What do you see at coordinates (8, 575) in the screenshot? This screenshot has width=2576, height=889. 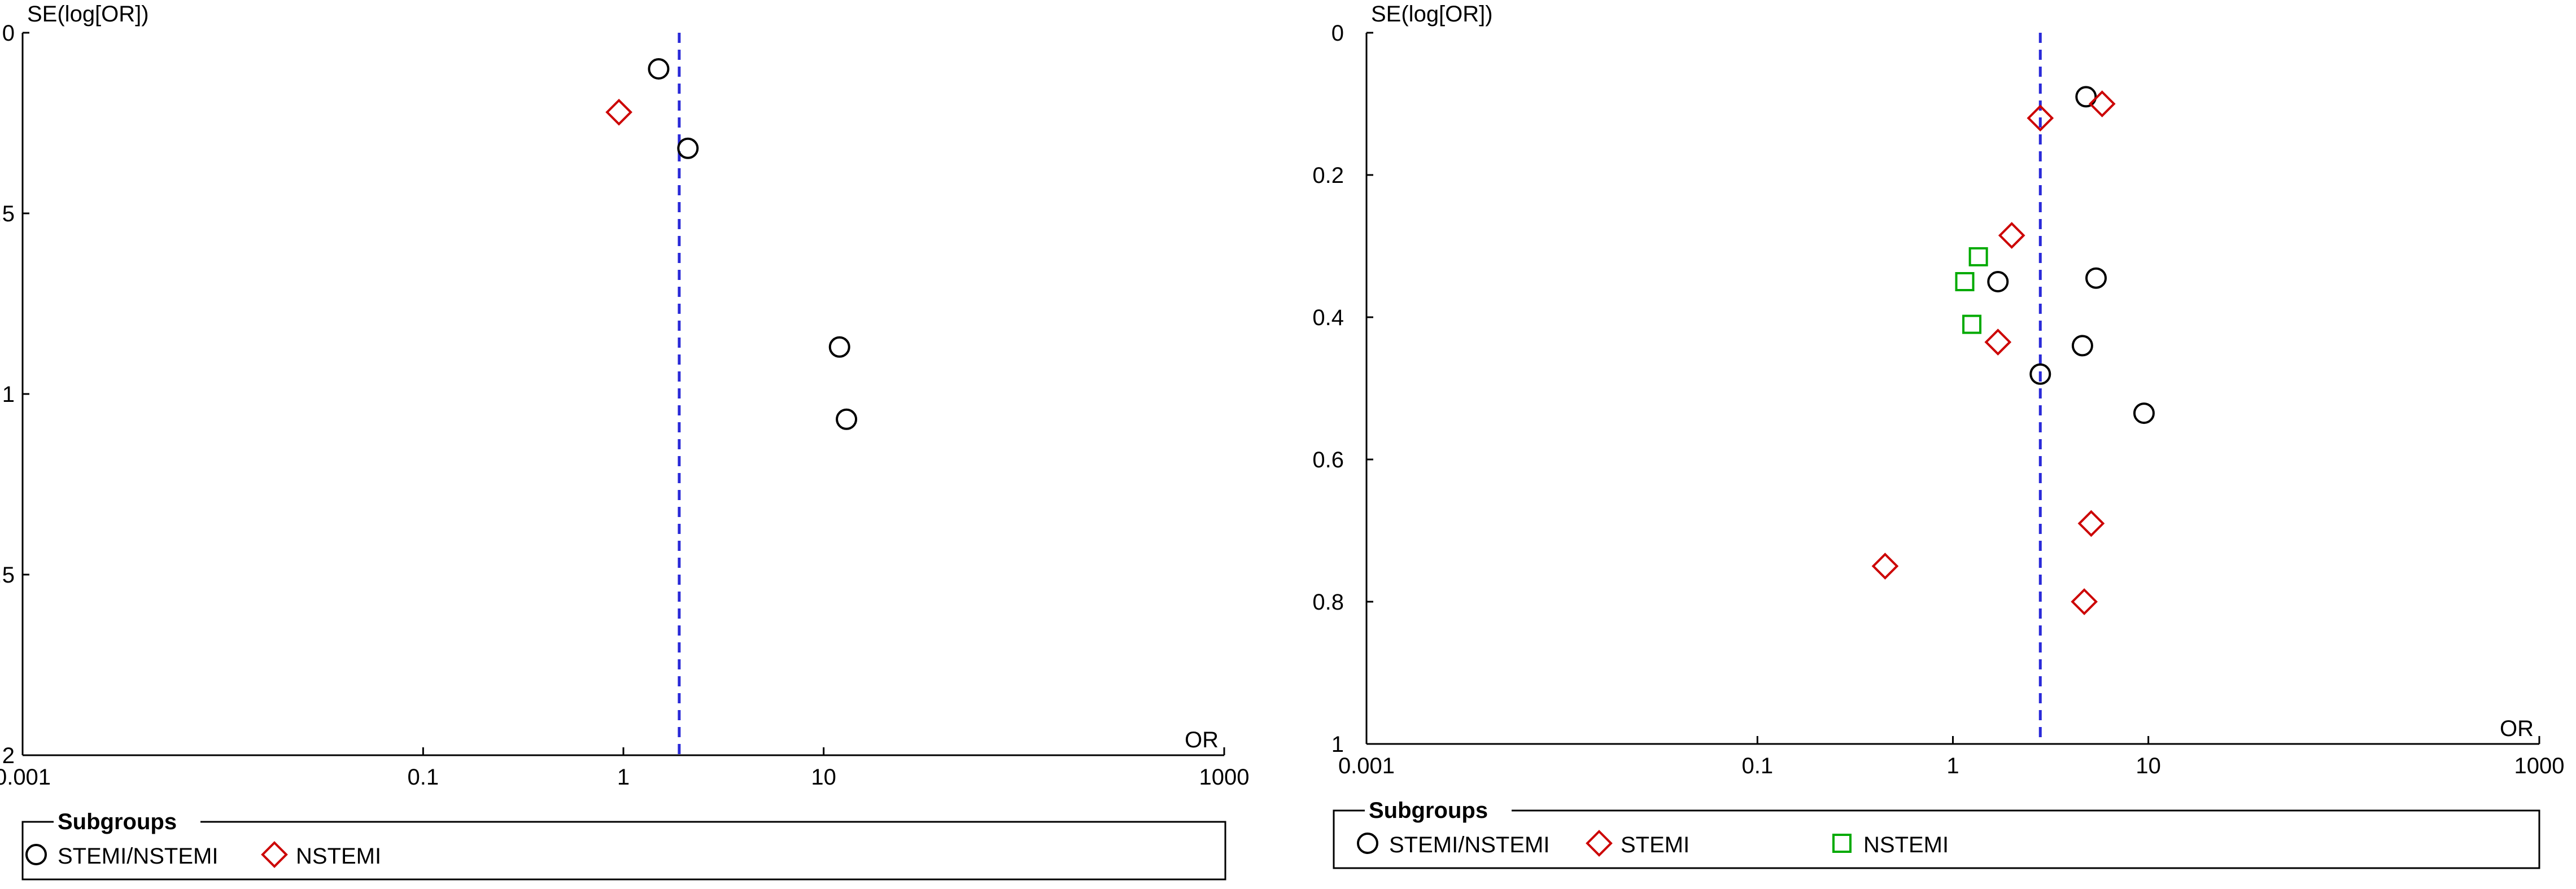 I see `y-tick-label: 1.5` at bounding box center [8, 575].